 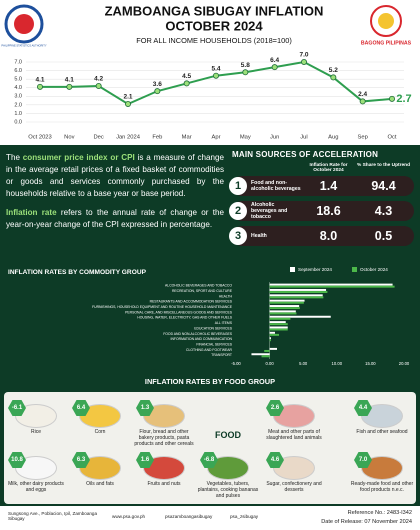 What do you see at coordinates (236, 363) in the screenshot?
I see `x-tick-label: -5.00` at bounding box center [236, 363].